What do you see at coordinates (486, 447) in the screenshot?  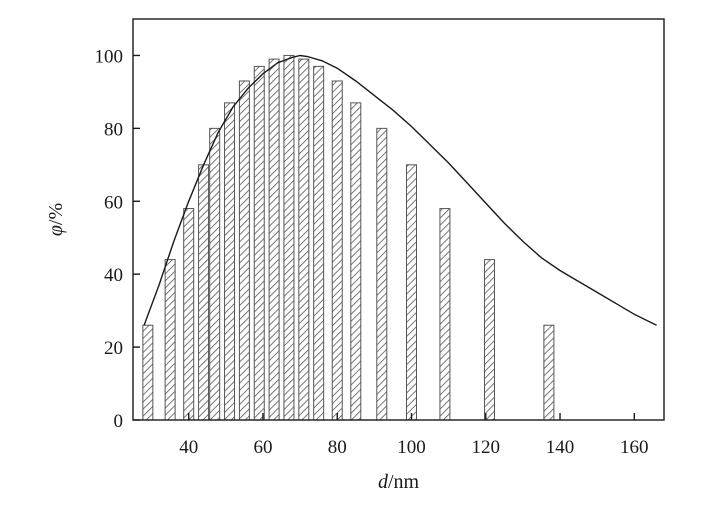 I see `x-tick-label: 120` at bounding box center [486, 447].